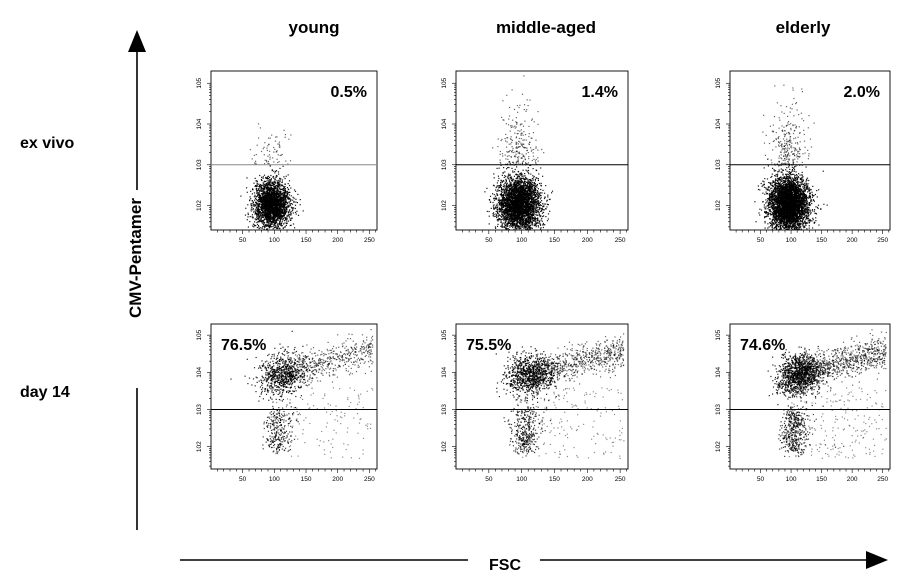 Image resolution: width=899 pixels, height=579 pixels. I want to click on column-title-young: young, so click(314, 27).